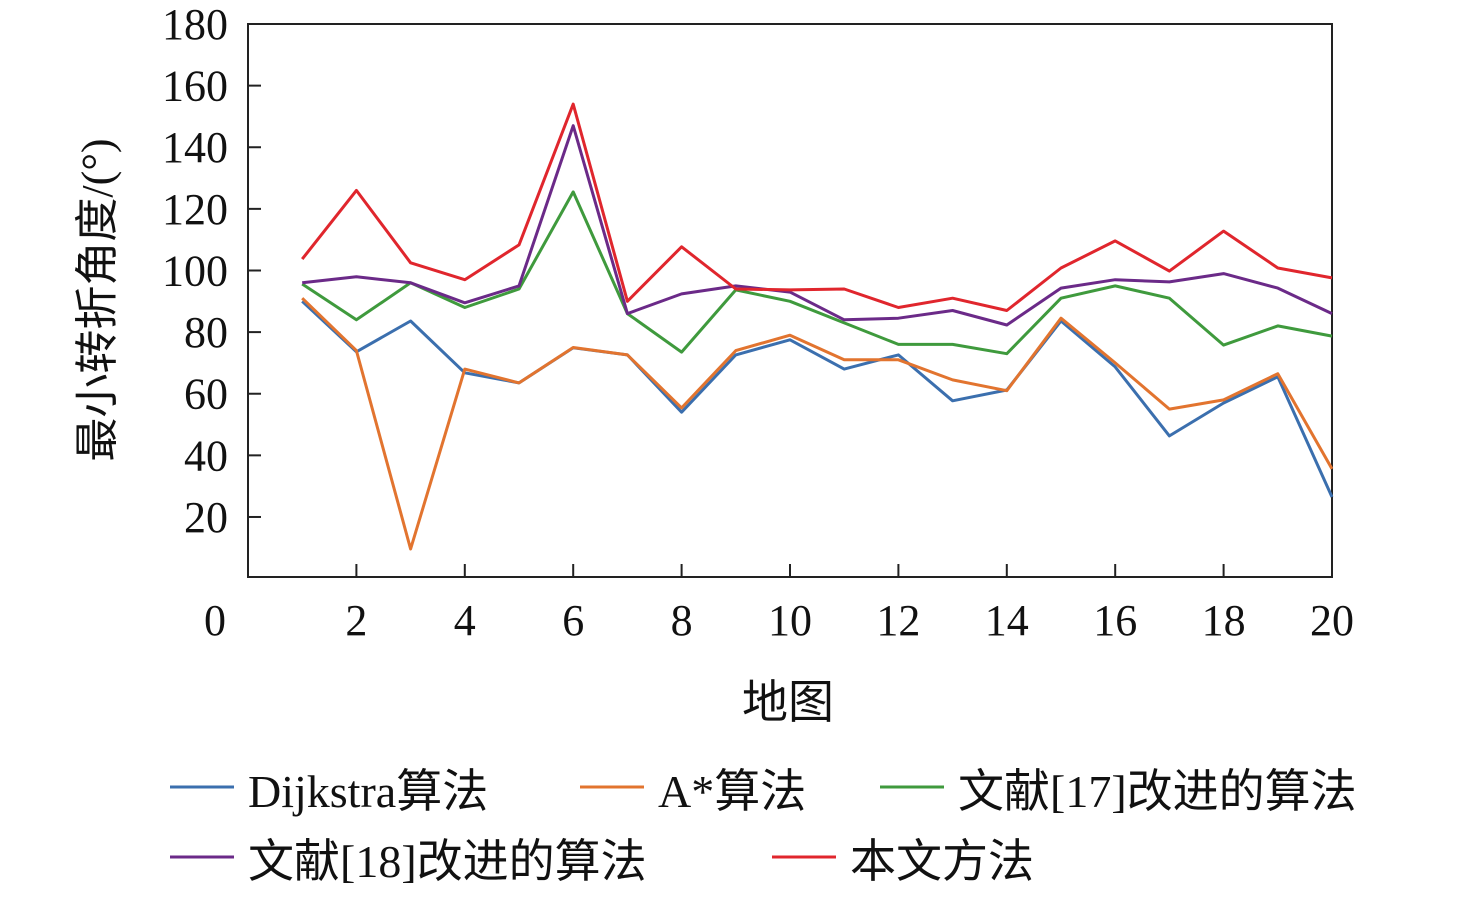  What do you see at coordinates (1007, 620) in the screenshot?
I see `x-tick-label: 14` at bounding box center [1007, 620].